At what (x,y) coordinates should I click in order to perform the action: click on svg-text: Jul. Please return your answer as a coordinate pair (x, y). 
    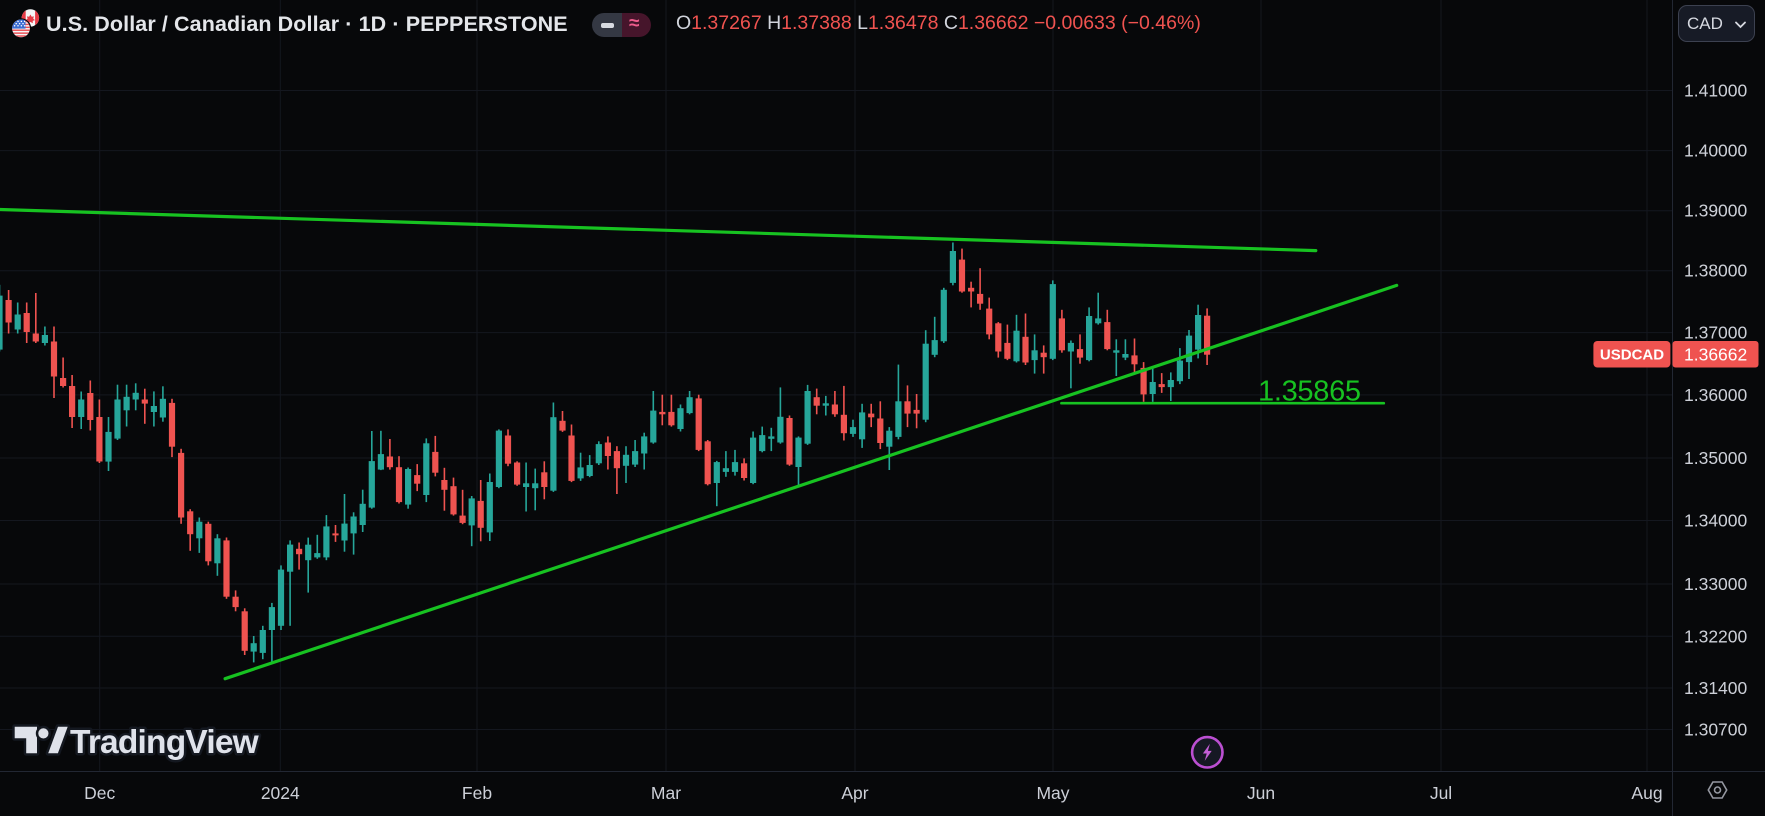
    Looking at the image, I should click on (1441, 793).